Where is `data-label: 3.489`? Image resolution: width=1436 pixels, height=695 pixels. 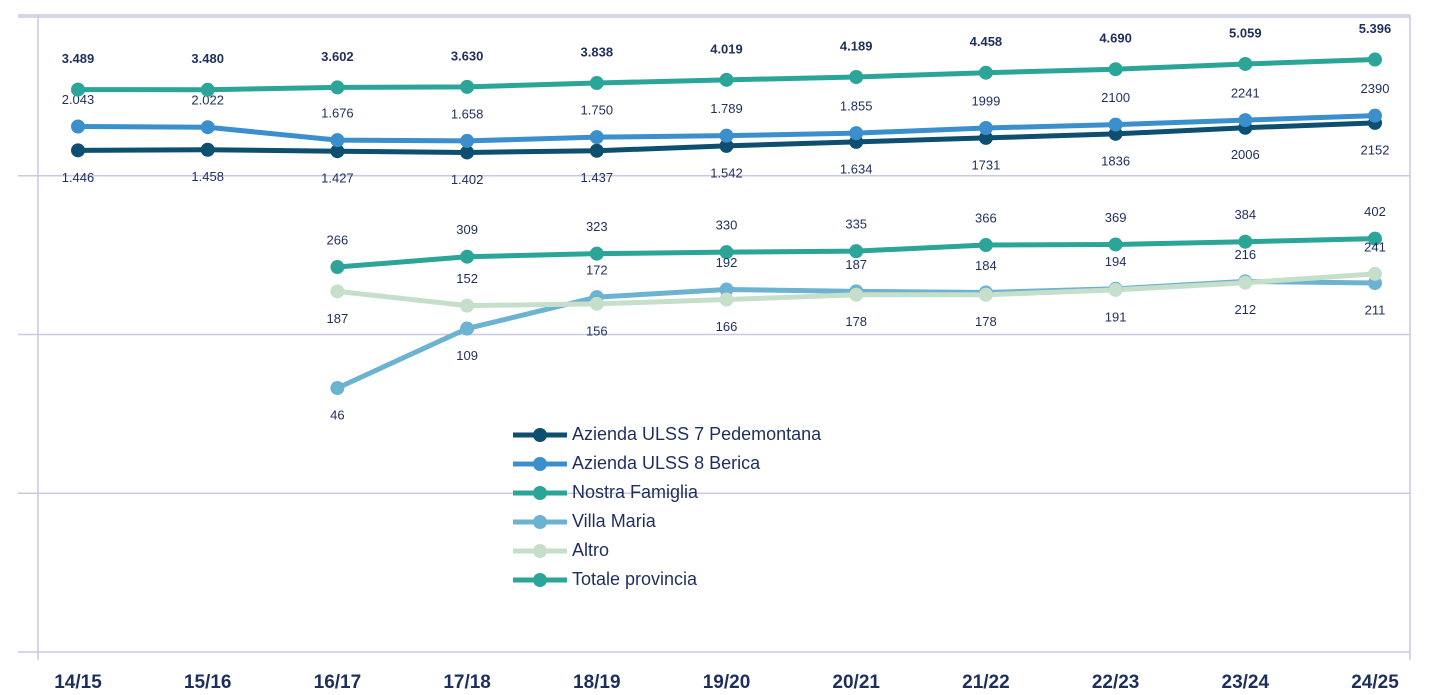
data-label: 3.489 is located at coordinates (78, 58).